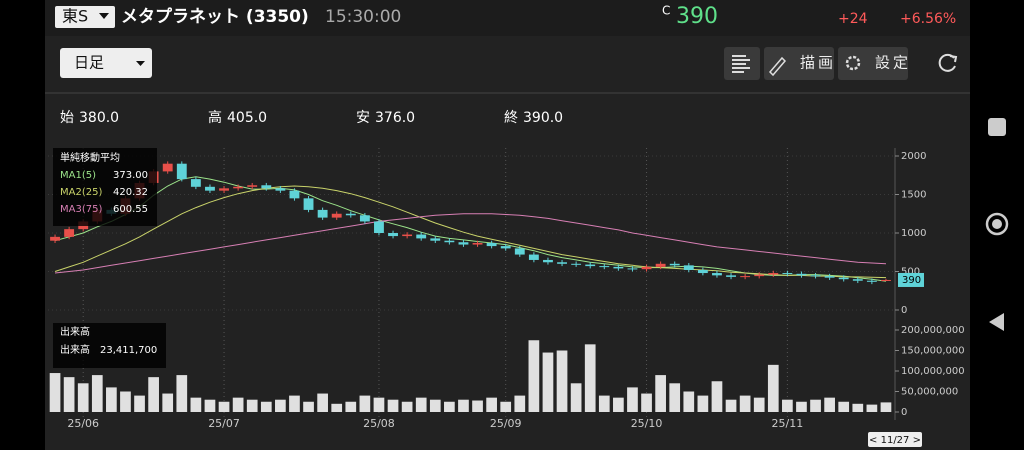  Describe the element at coordinates (947, 62) in the screenshot. I see `refresh-icon` at that location.